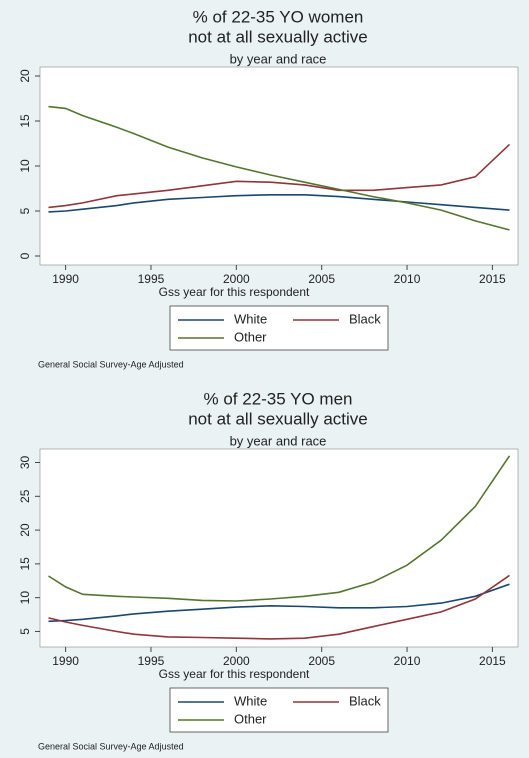 Image resolution: width=529 pixels, height=758 pixels. Describe the element at coordinates (278, 16) in the screenshot. I see `chart-title: % of 22-35 YO women` at that location.